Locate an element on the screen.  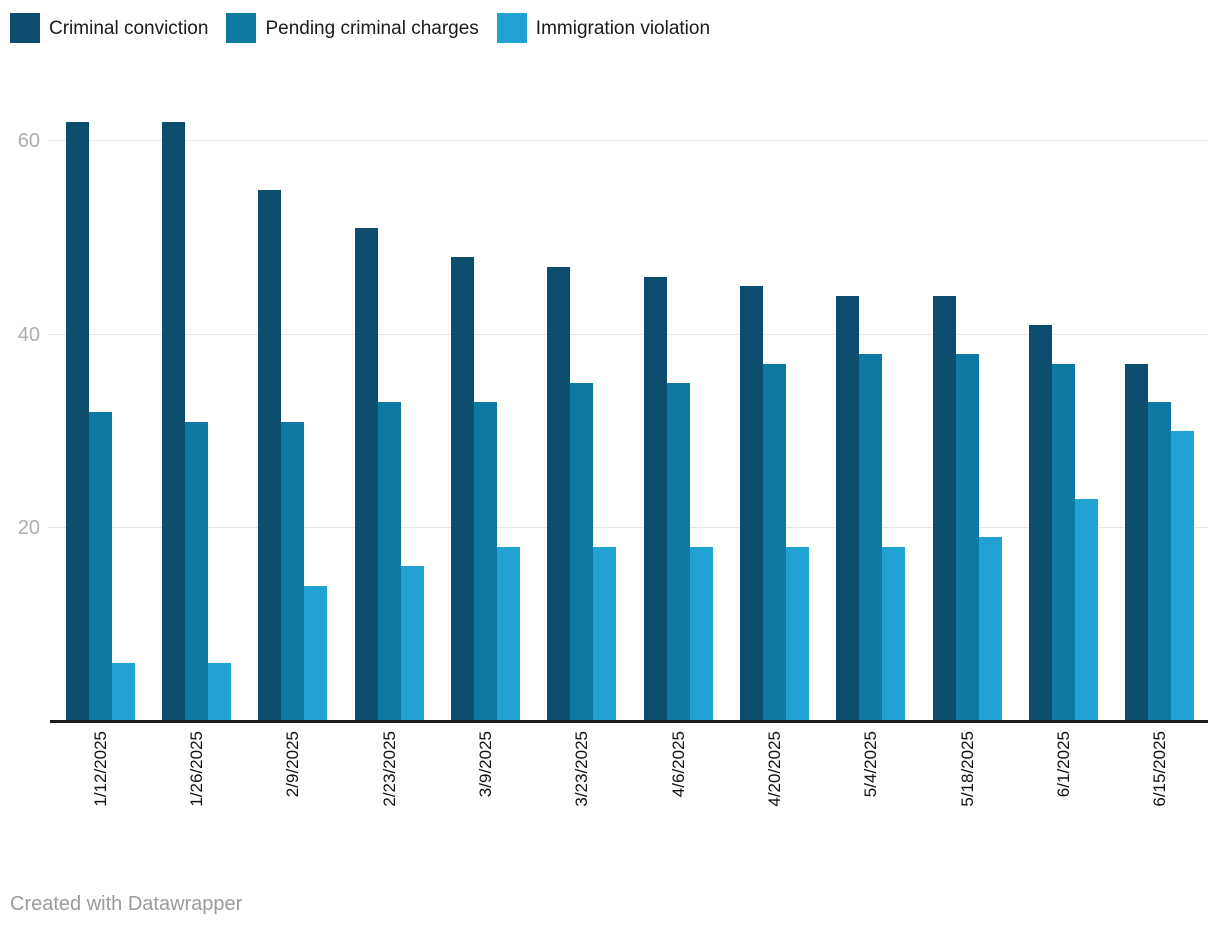
bar-series3-6-15-2025 is located at coordinates (1183, 576).